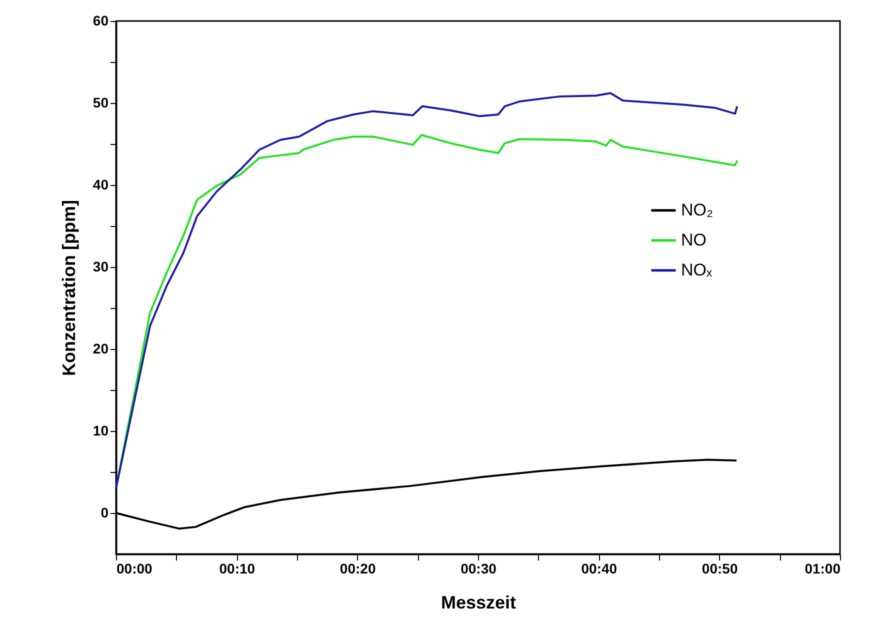 The image size is (871, 636). Describe the element at coordinates (100, 430) in the screenshot. I see `y-tick-label: 10` at that location.